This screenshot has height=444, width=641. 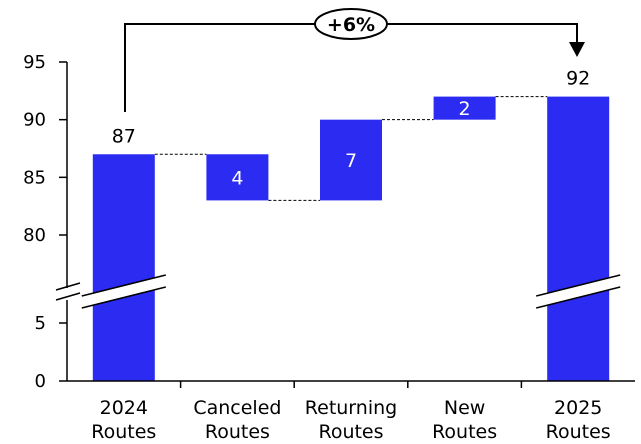 What do you see at coordinates (34, 177) in the screenshot?
I see `y-tick-label: 85` at bounding box center [34, 177].